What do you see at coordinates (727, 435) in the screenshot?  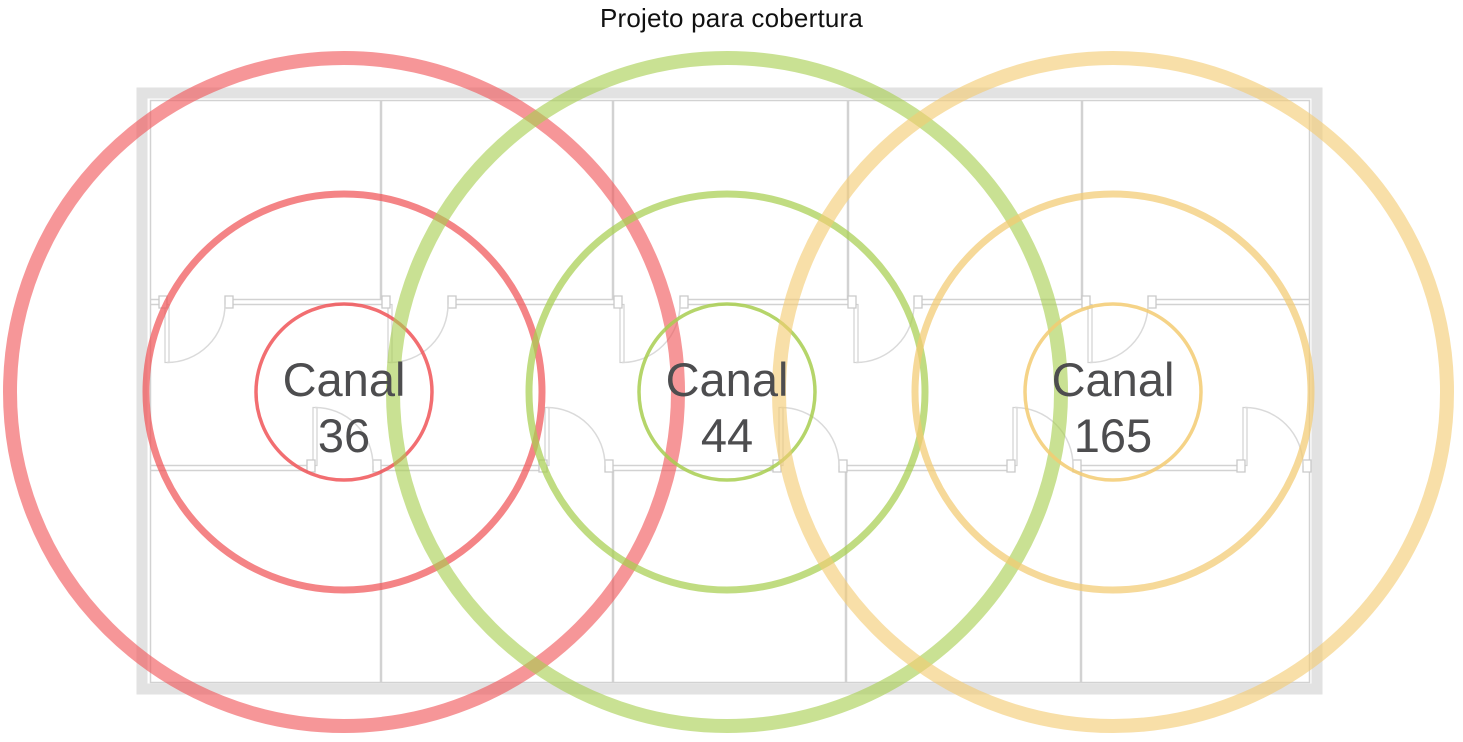 I see `channel-number: 44` at bounding box center [727, 435].